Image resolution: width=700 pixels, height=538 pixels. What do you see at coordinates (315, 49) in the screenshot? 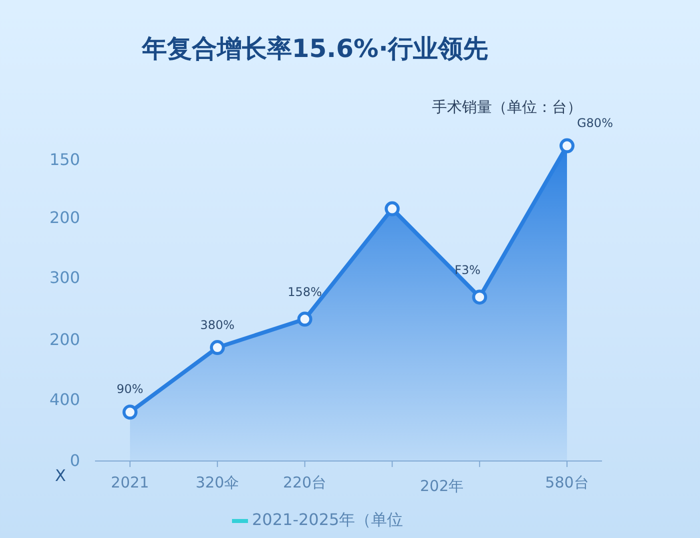
I see `chart-title: 年复合增长率15.6%·行业领先` at bounding box center [315, 49].